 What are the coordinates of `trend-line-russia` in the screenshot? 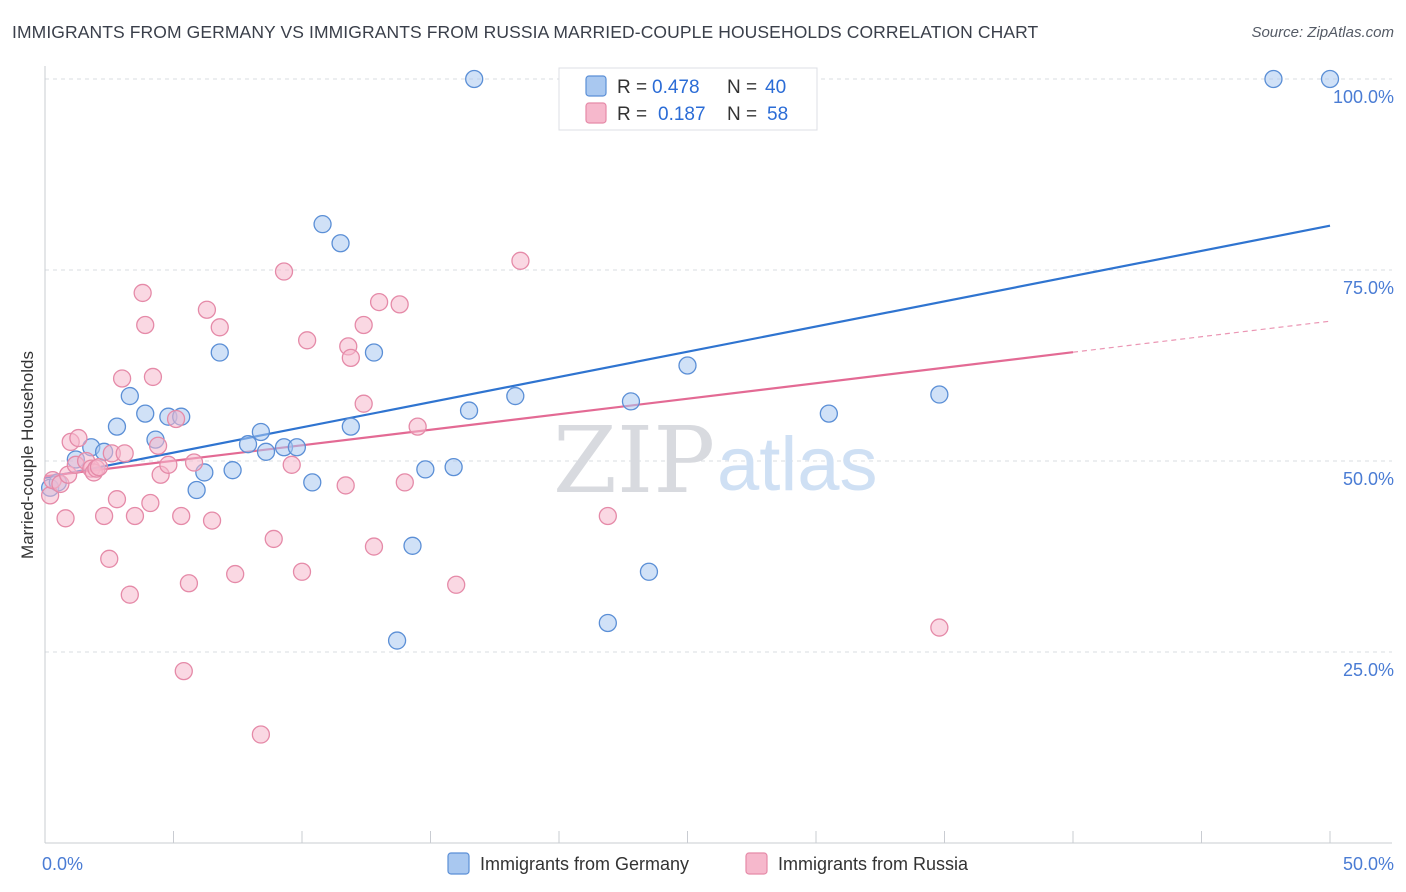 It's located at (559, 414).